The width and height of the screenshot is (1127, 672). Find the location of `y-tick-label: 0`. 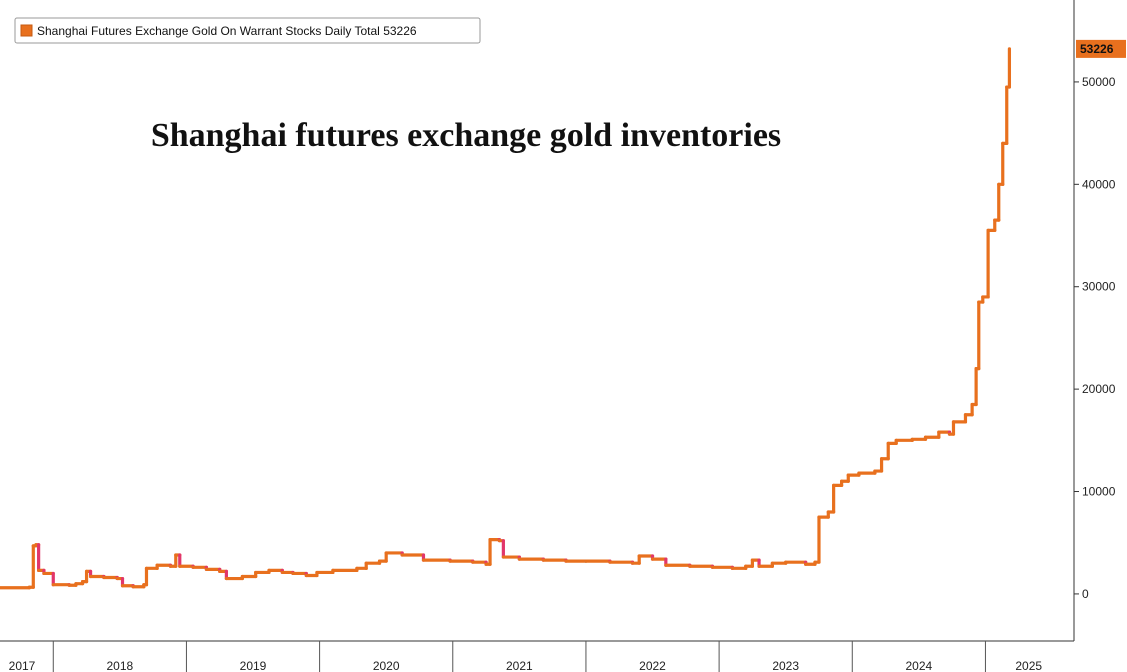

y-tick-label: 0 is located at coordinates (1085, 594).